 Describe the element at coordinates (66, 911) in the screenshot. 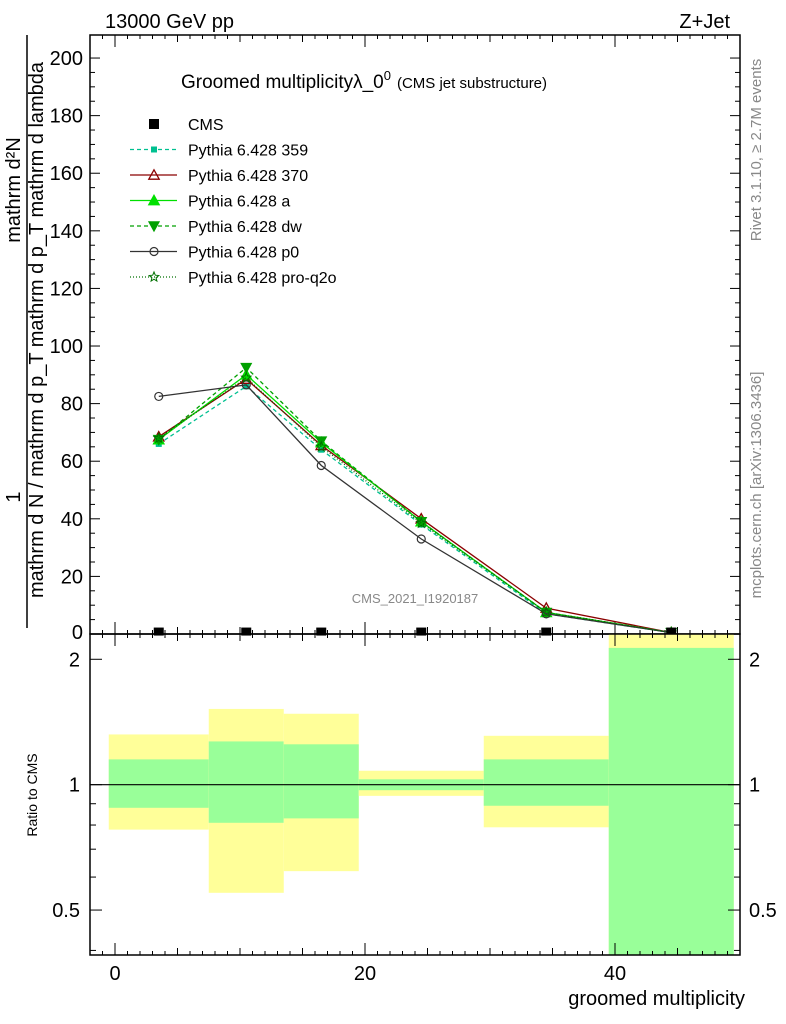

I see `ratio-tick-label: 0.5` at that location.